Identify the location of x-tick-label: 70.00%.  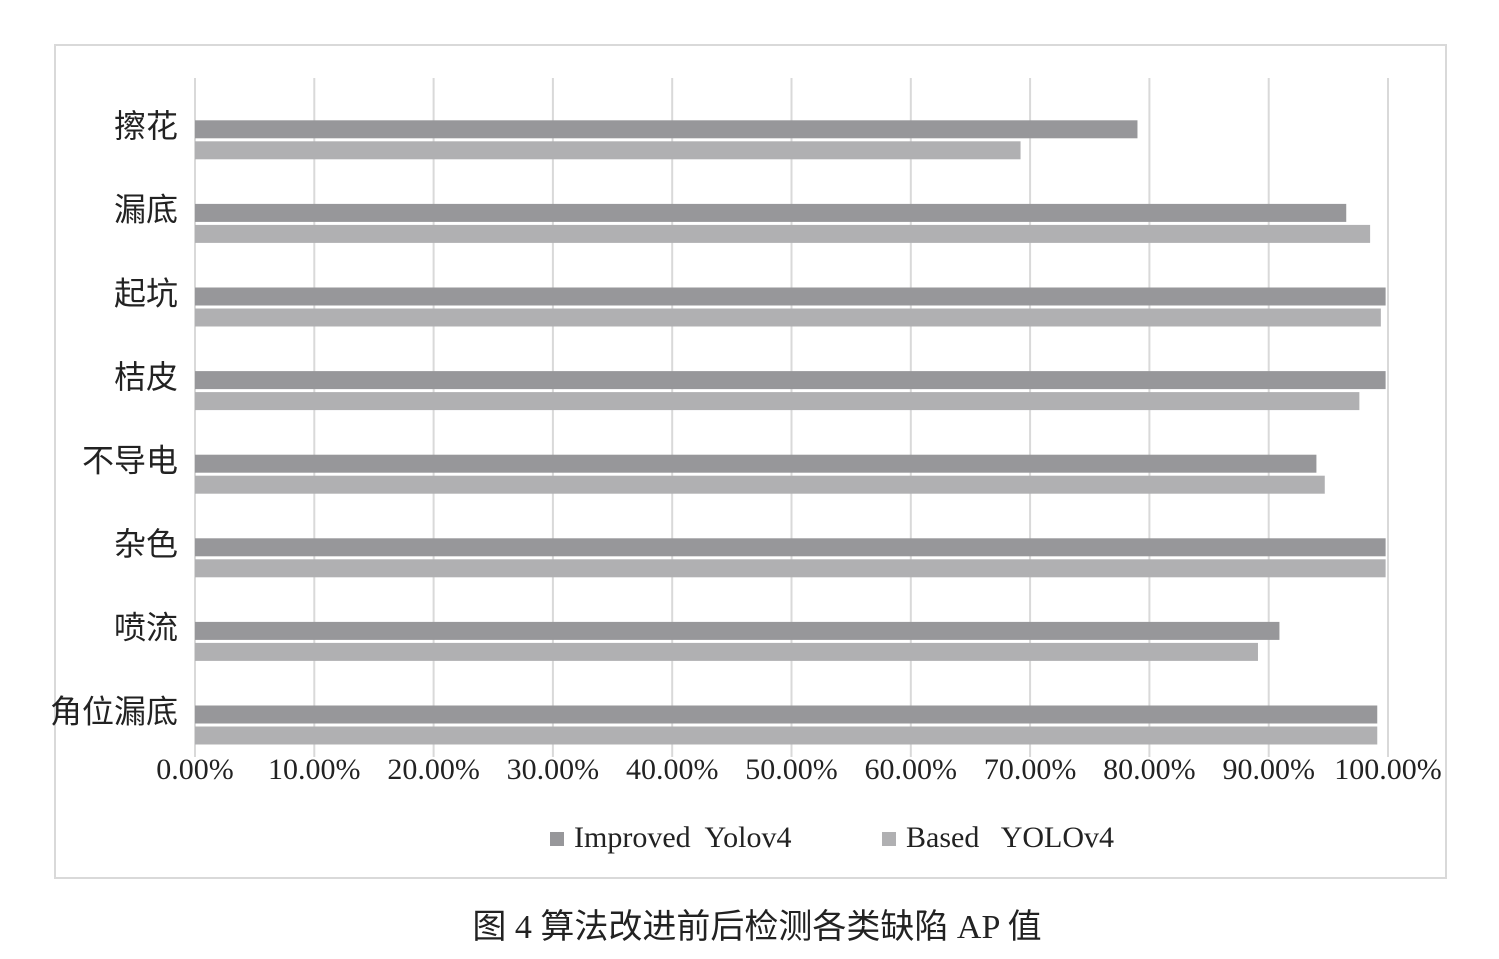
(1030, 769).